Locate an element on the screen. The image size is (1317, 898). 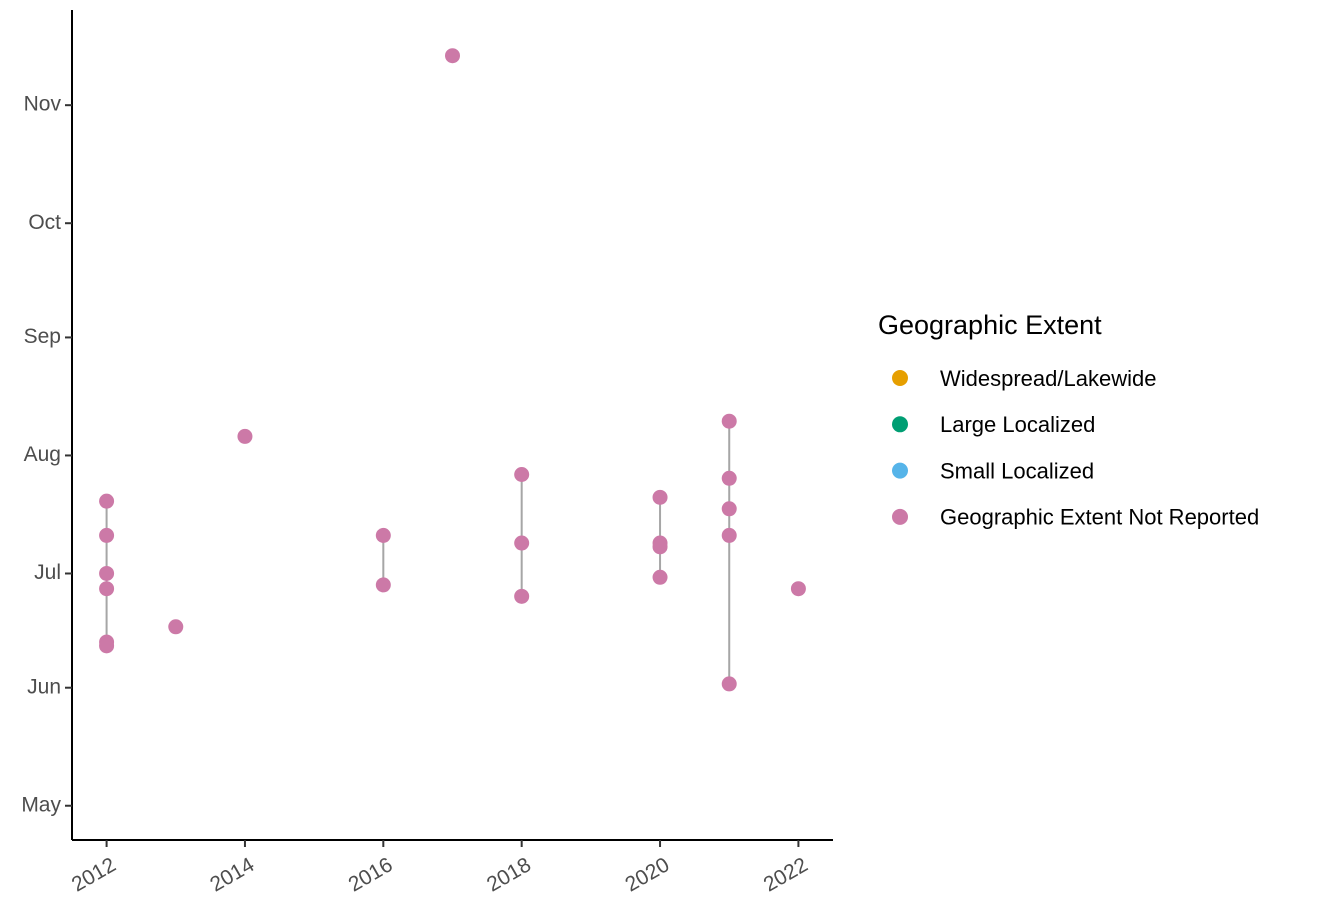
legend-label: Geographic Extent Not Reported is located at coordinates (1099, 517).